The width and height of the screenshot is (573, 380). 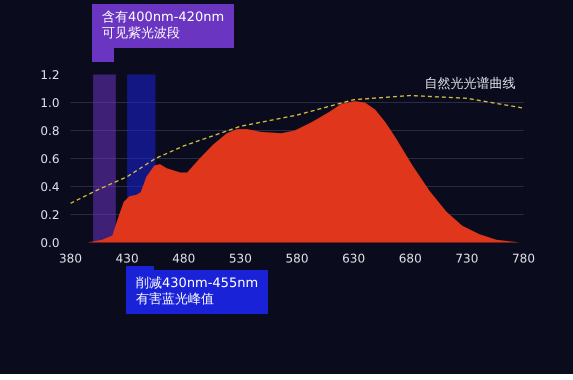 I want to click on band-label: 含有400nm-420nm 可见紫光波段, so click(x=163, y=33).